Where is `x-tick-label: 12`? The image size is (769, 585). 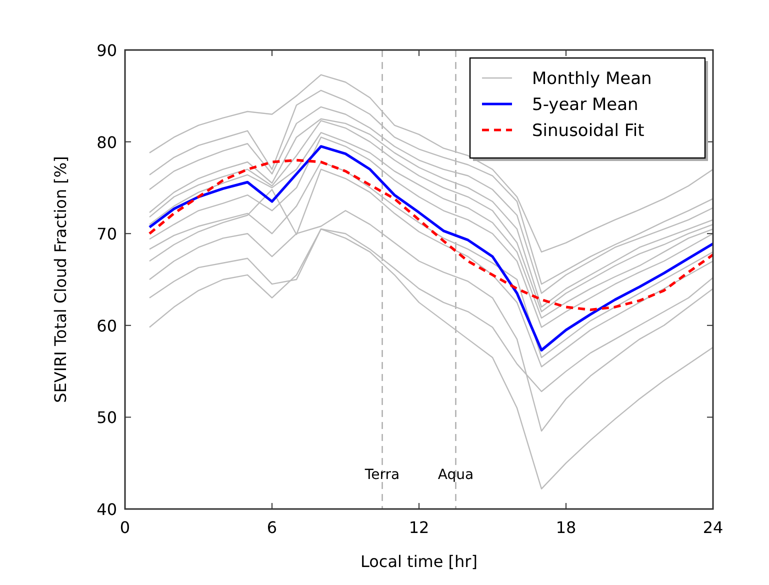
x-tick-label: 12 is located at coordinates (419, 527).